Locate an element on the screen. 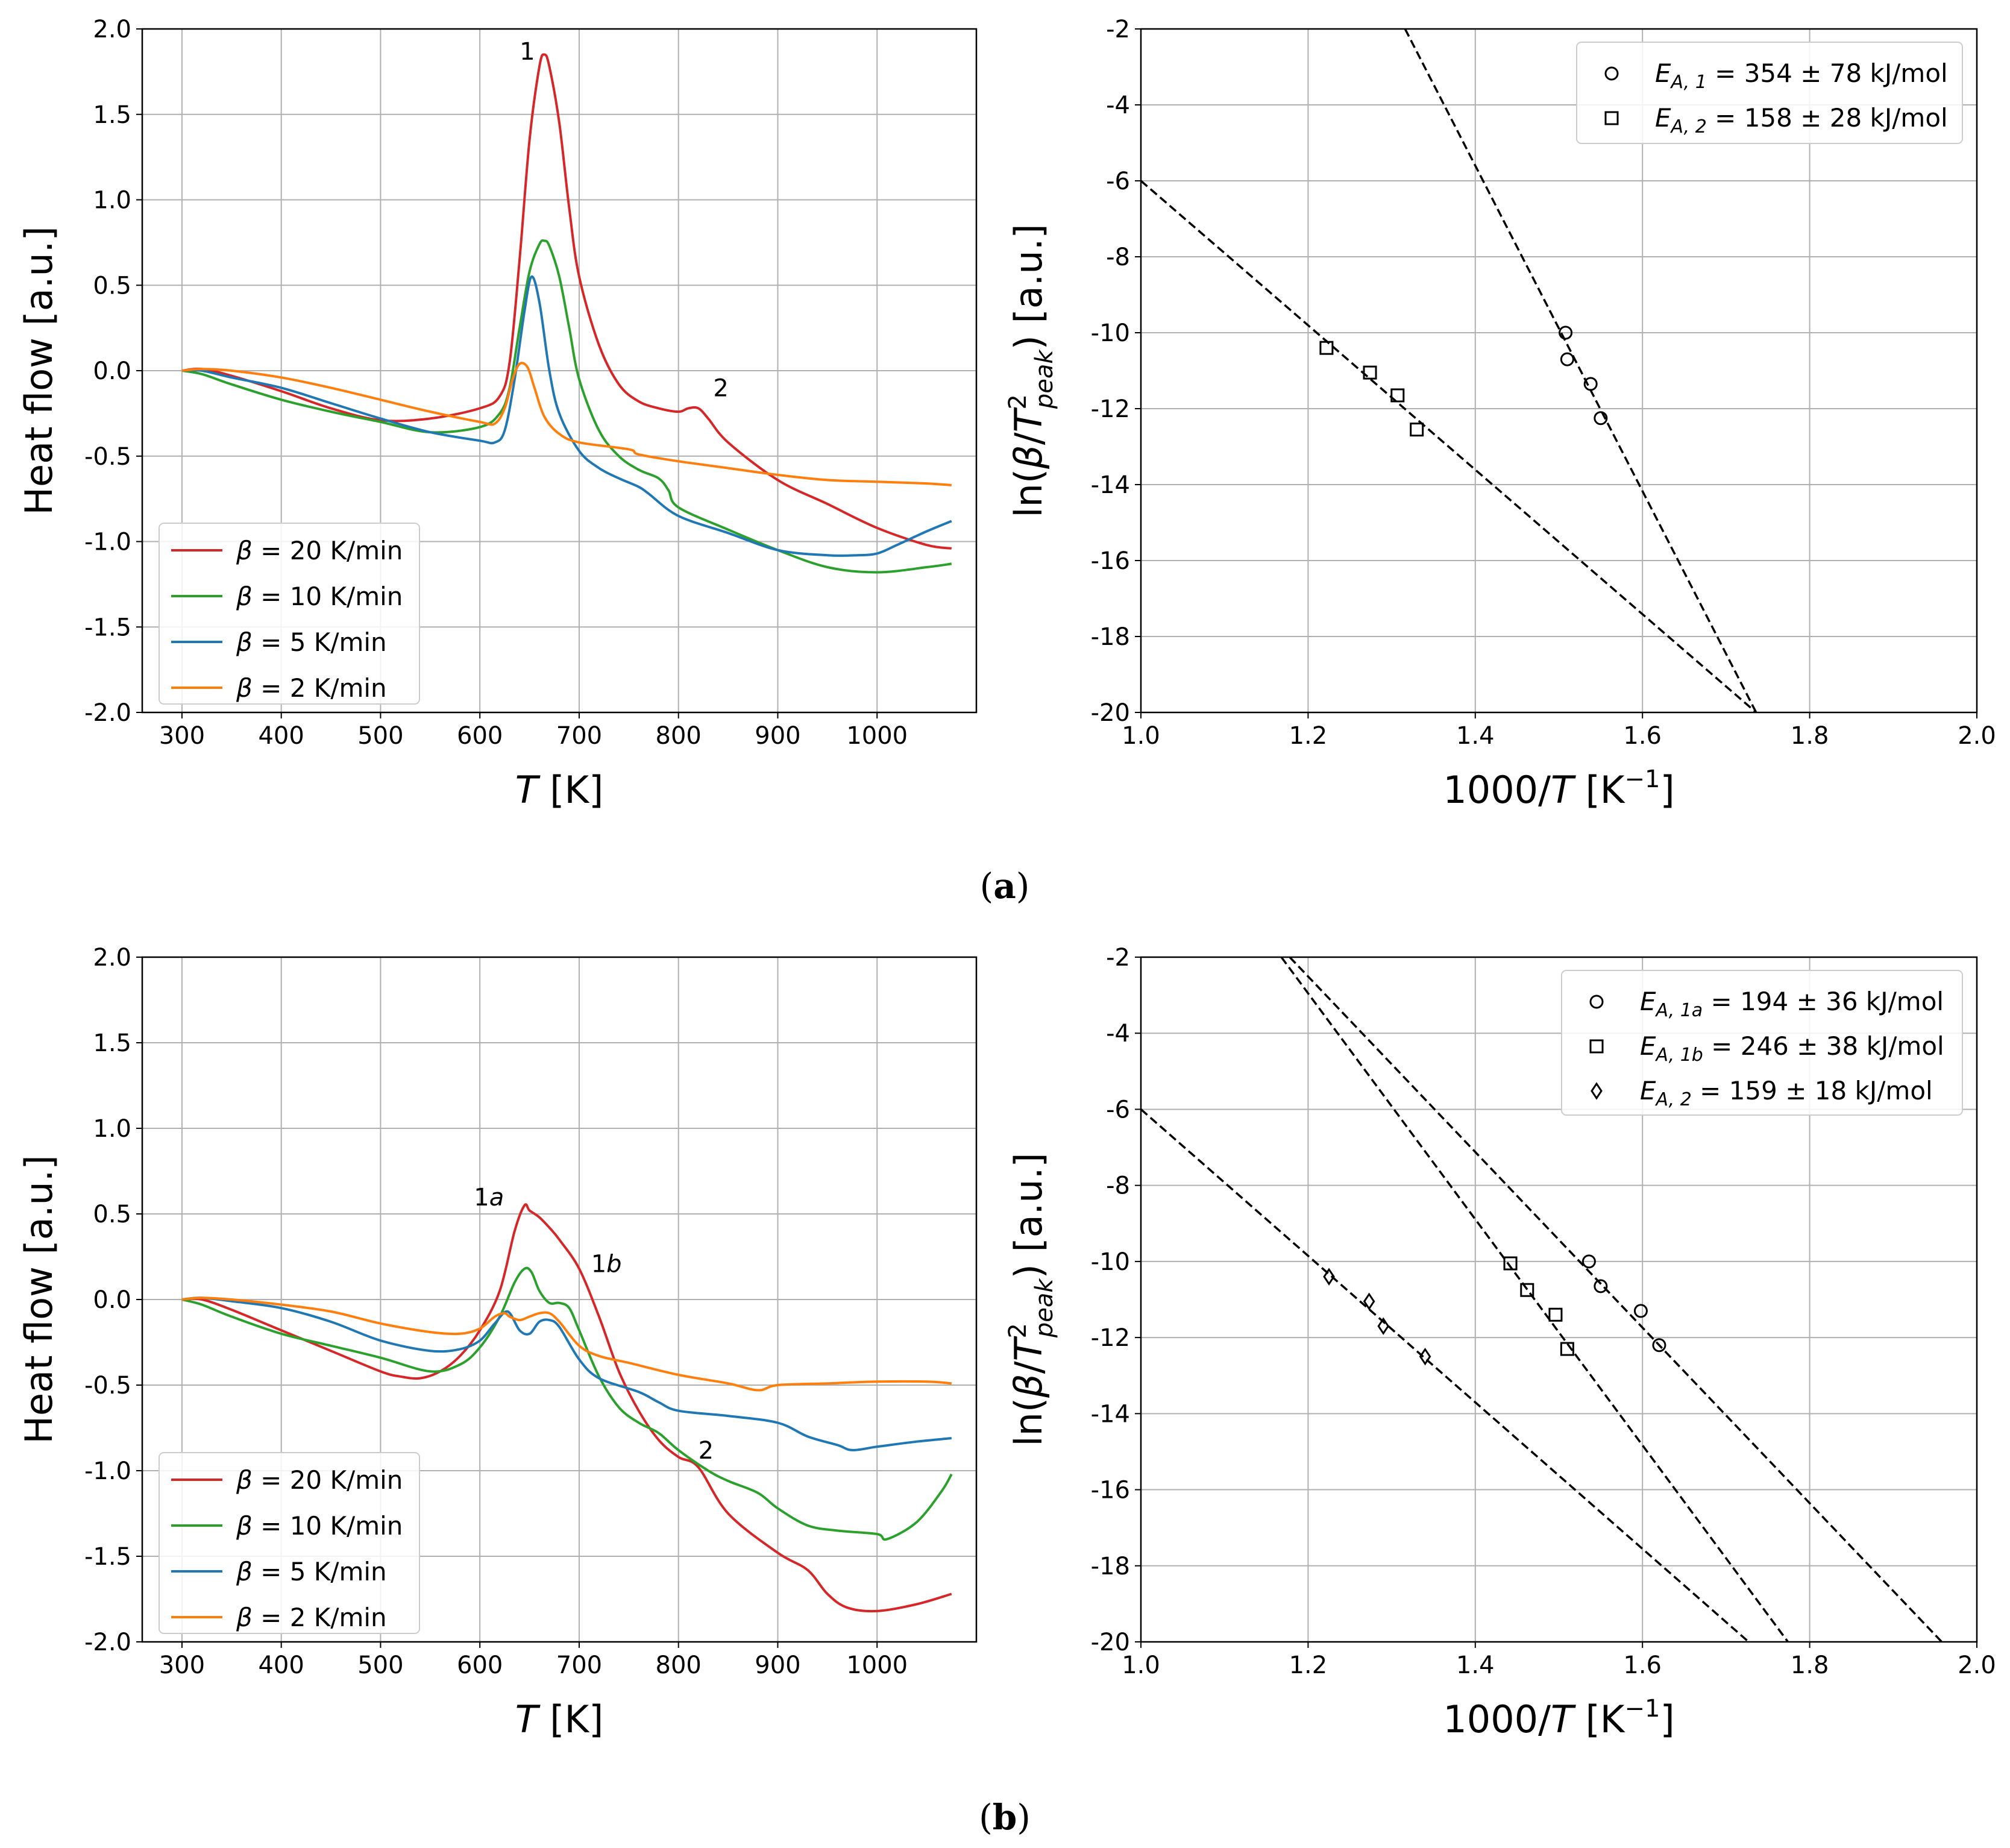 The image size is (2010, 1848). x-tick-label: 1.6 is located at coordinates (1642, 736).